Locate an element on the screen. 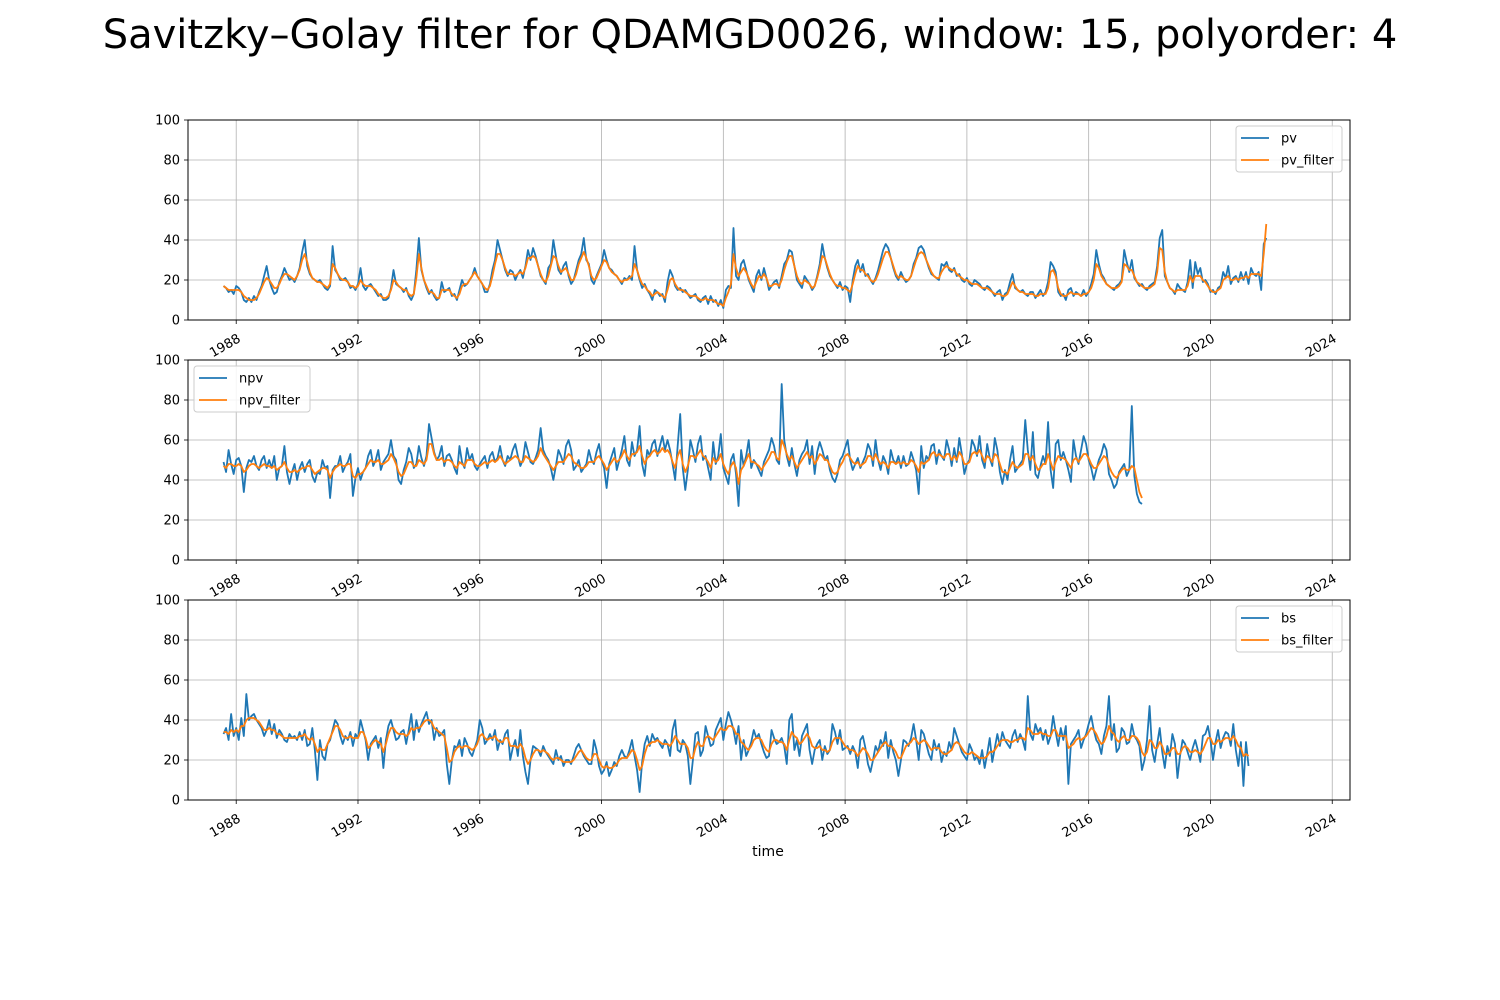  x-axis-label: time is located at coordinates (768, 852).